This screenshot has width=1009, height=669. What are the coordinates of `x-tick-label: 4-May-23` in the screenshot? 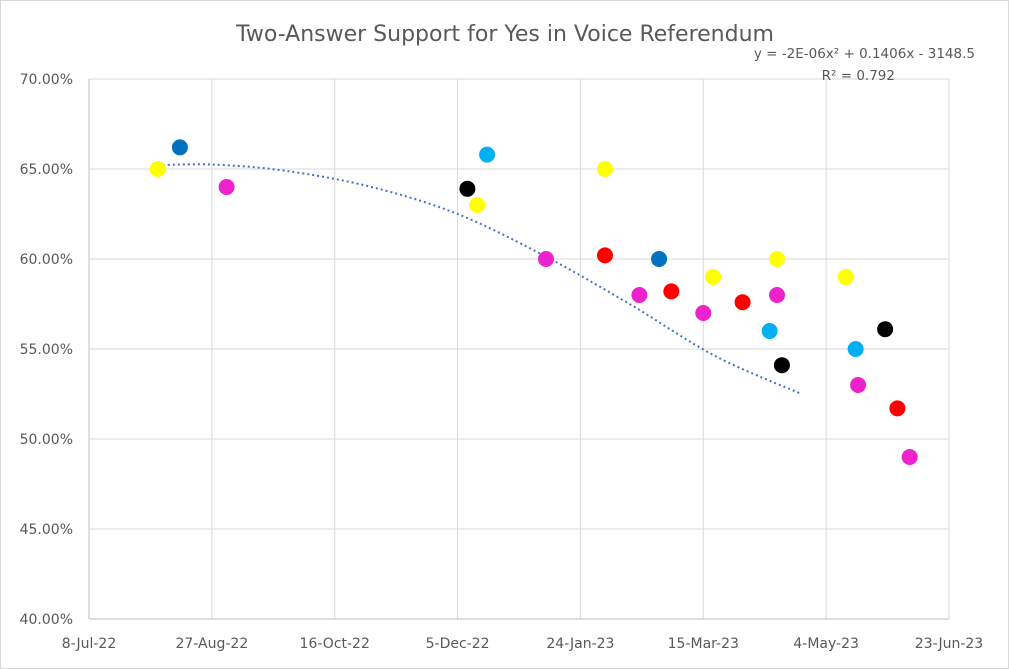 It's located at (826, 644).